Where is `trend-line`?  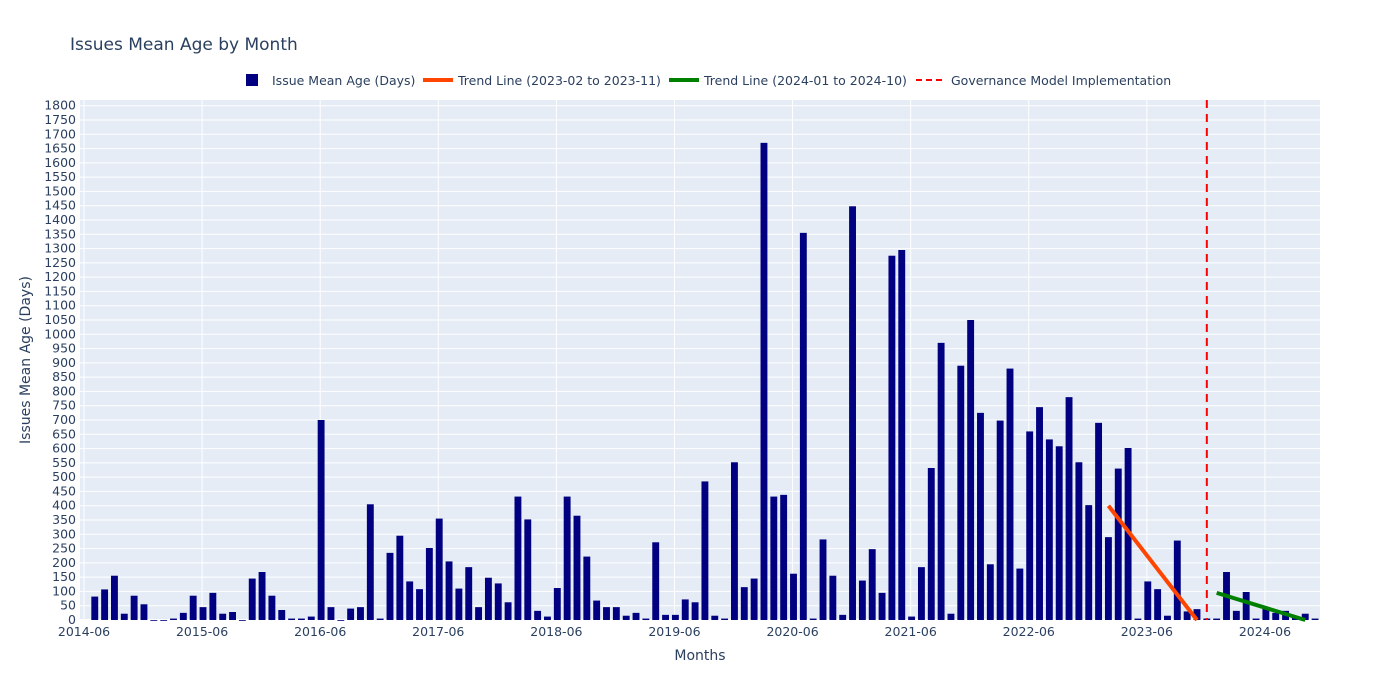
trend-line is located at coordinates (1261, 606).